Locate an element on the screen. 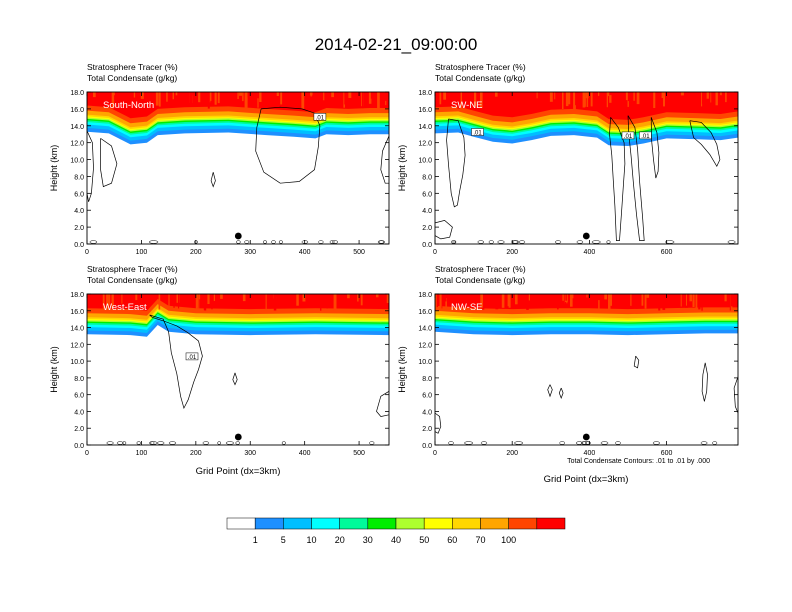 Image resolution: width=792 pixels, height=612 pixels. y-tick-label: 0.0 is located at coordinates (79, 245).